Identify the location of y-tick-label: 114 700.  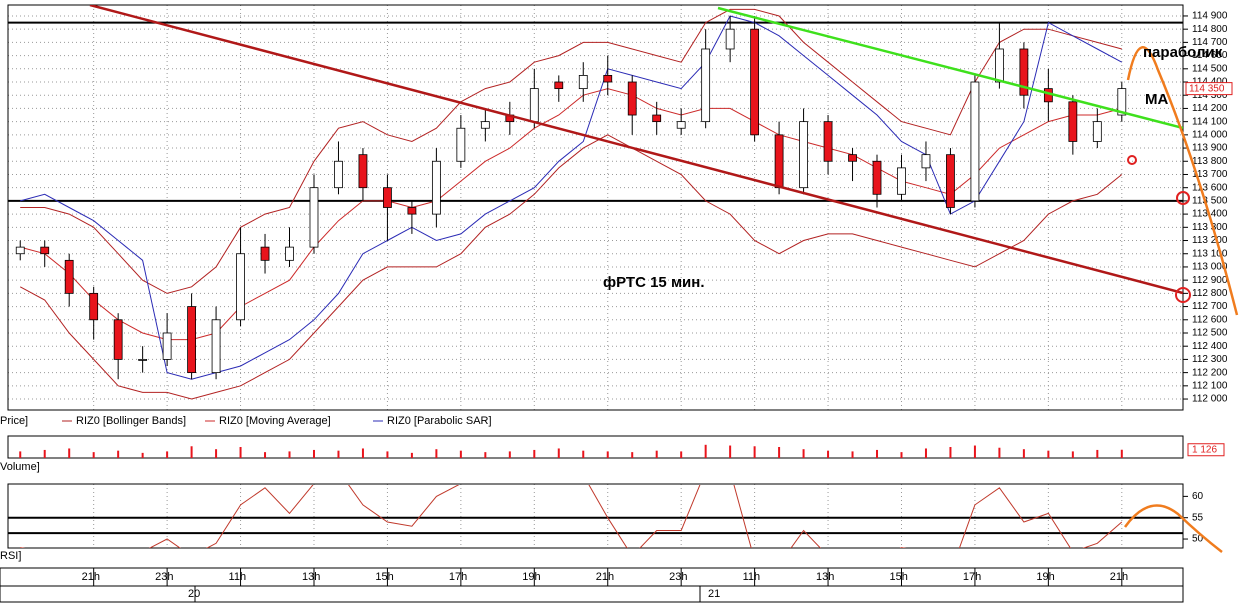
(1210, 42).